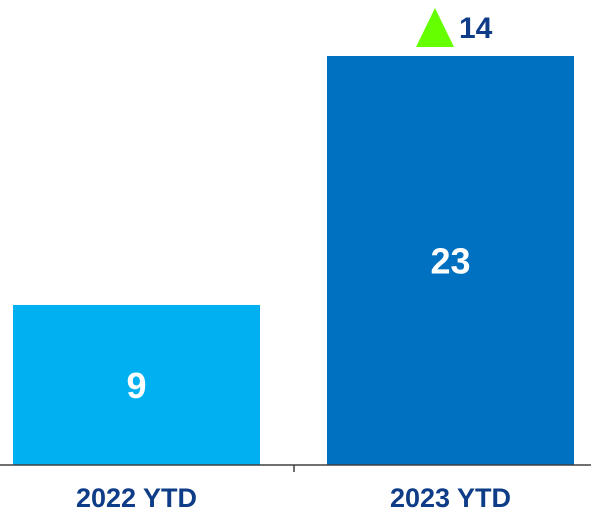  I want to click on category-labels-group: 2022 YTD 2023 YTD, so click(293, 498).